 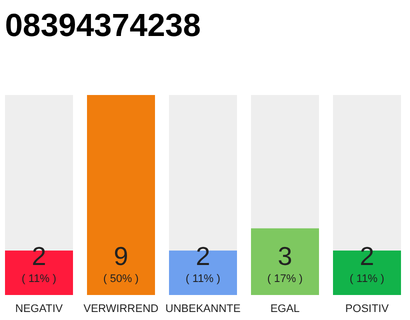 I want to click on x-tick-label: EGAL, so click(x=285, y=309).